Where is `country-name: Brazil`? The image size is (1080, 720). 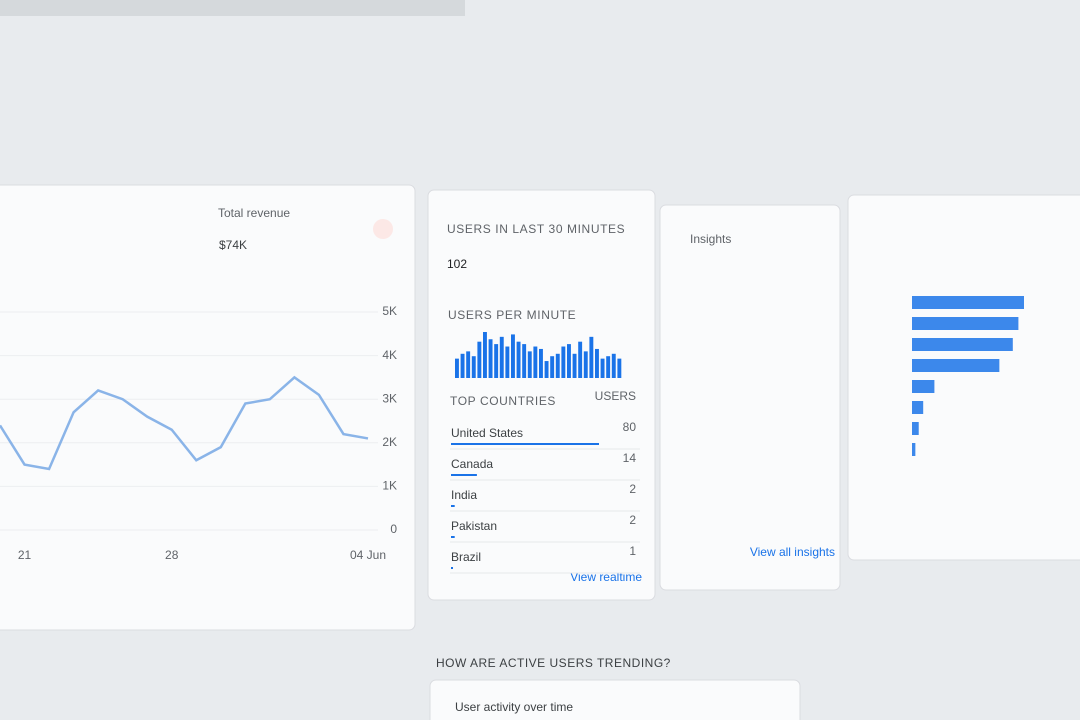
country-name: Brazil is located at coordinates (466, 557).